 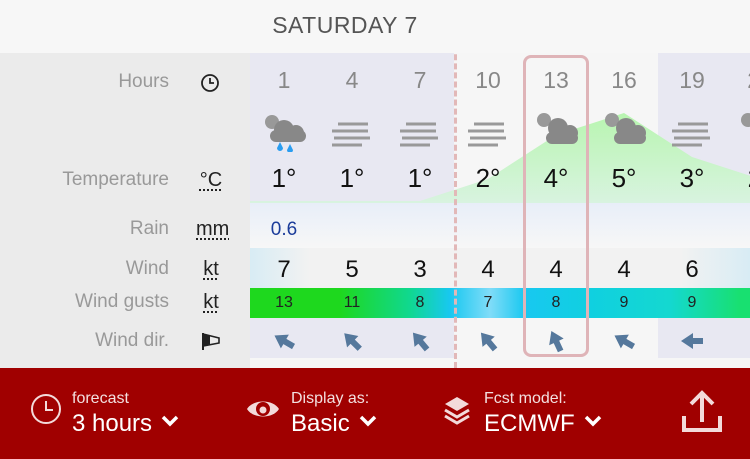 I want to click on temperature-value: 4°, so click(x=556, y=178).